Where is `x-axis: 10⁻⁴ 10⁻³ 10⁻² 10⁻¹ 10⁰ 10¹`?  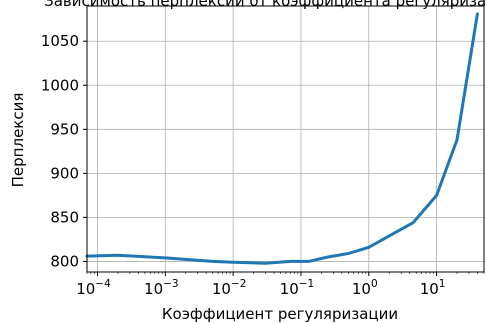
x-axis: 10⁻⁴ 10⁻³ 10⁻² 10⁻¹ 10⁰ 10¹ is located at coordinates (280, 285).